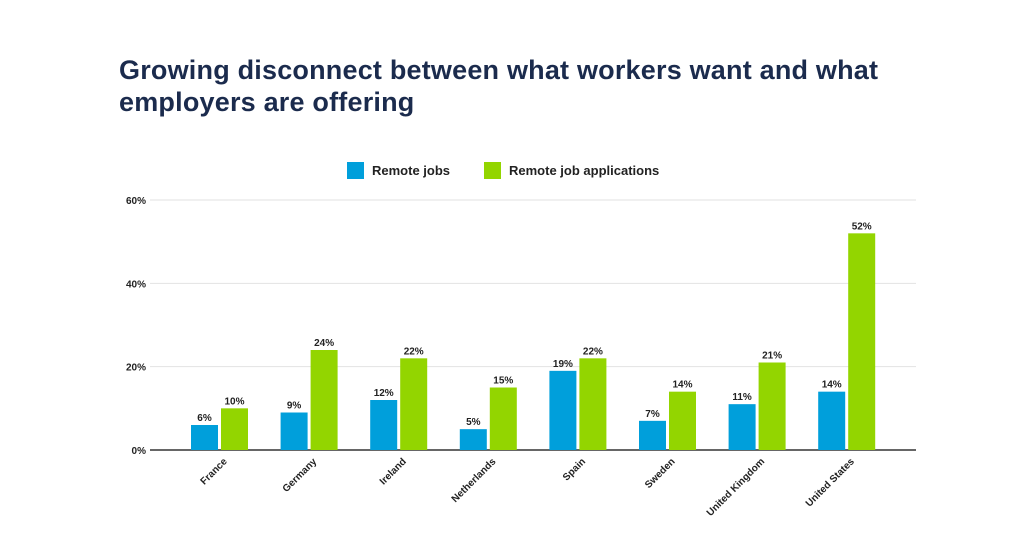  I want to click on data-label: 21%, so click(772, 356).